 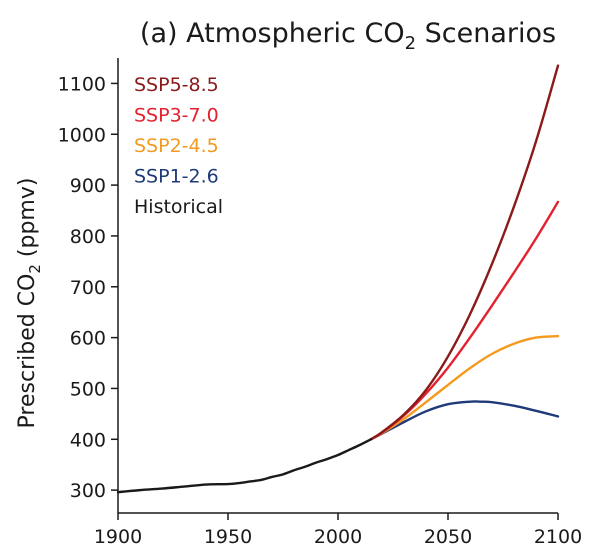 What do you see at coordinates (176, 177) in the screenshot?
I see `legend-label-ssp1-2-6: SSP1-2.6` at bounding box center [176, 177].